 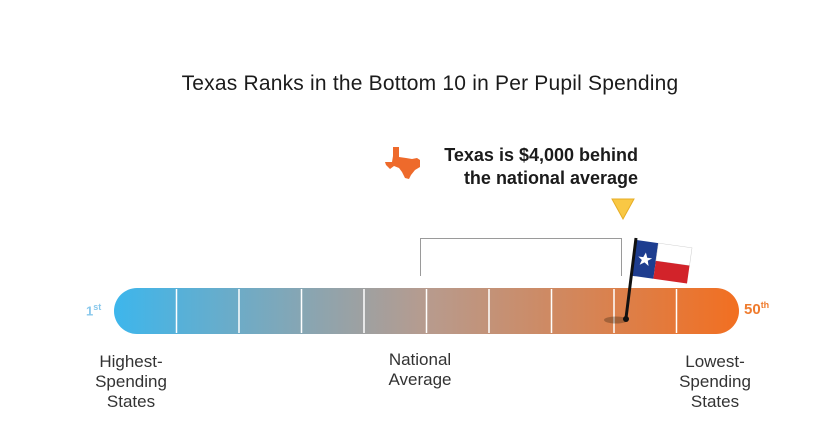 I want to click on callout-line-1: Texas is $4,000 behind, so click(x=541, y=155).